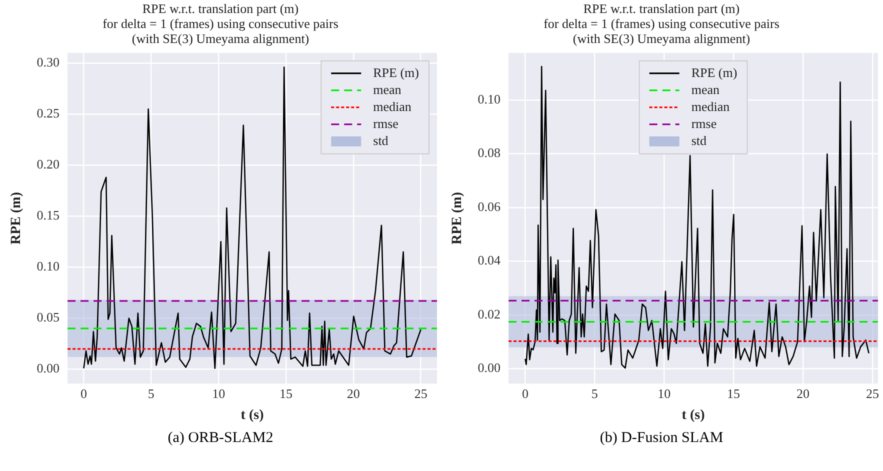 The image size is (883, 471). Describe the element at coordinates (48, 215) in the screenshot. I see `y-tick-label: 0.15` at that location.